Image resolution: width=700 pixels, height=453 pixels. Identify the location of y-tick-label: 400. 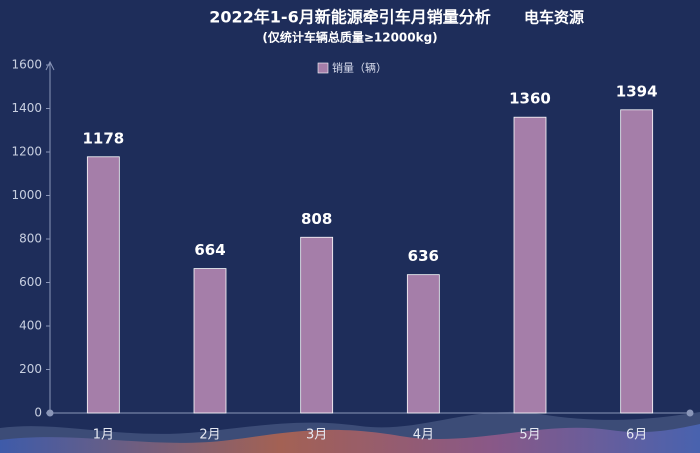
(30, 326).